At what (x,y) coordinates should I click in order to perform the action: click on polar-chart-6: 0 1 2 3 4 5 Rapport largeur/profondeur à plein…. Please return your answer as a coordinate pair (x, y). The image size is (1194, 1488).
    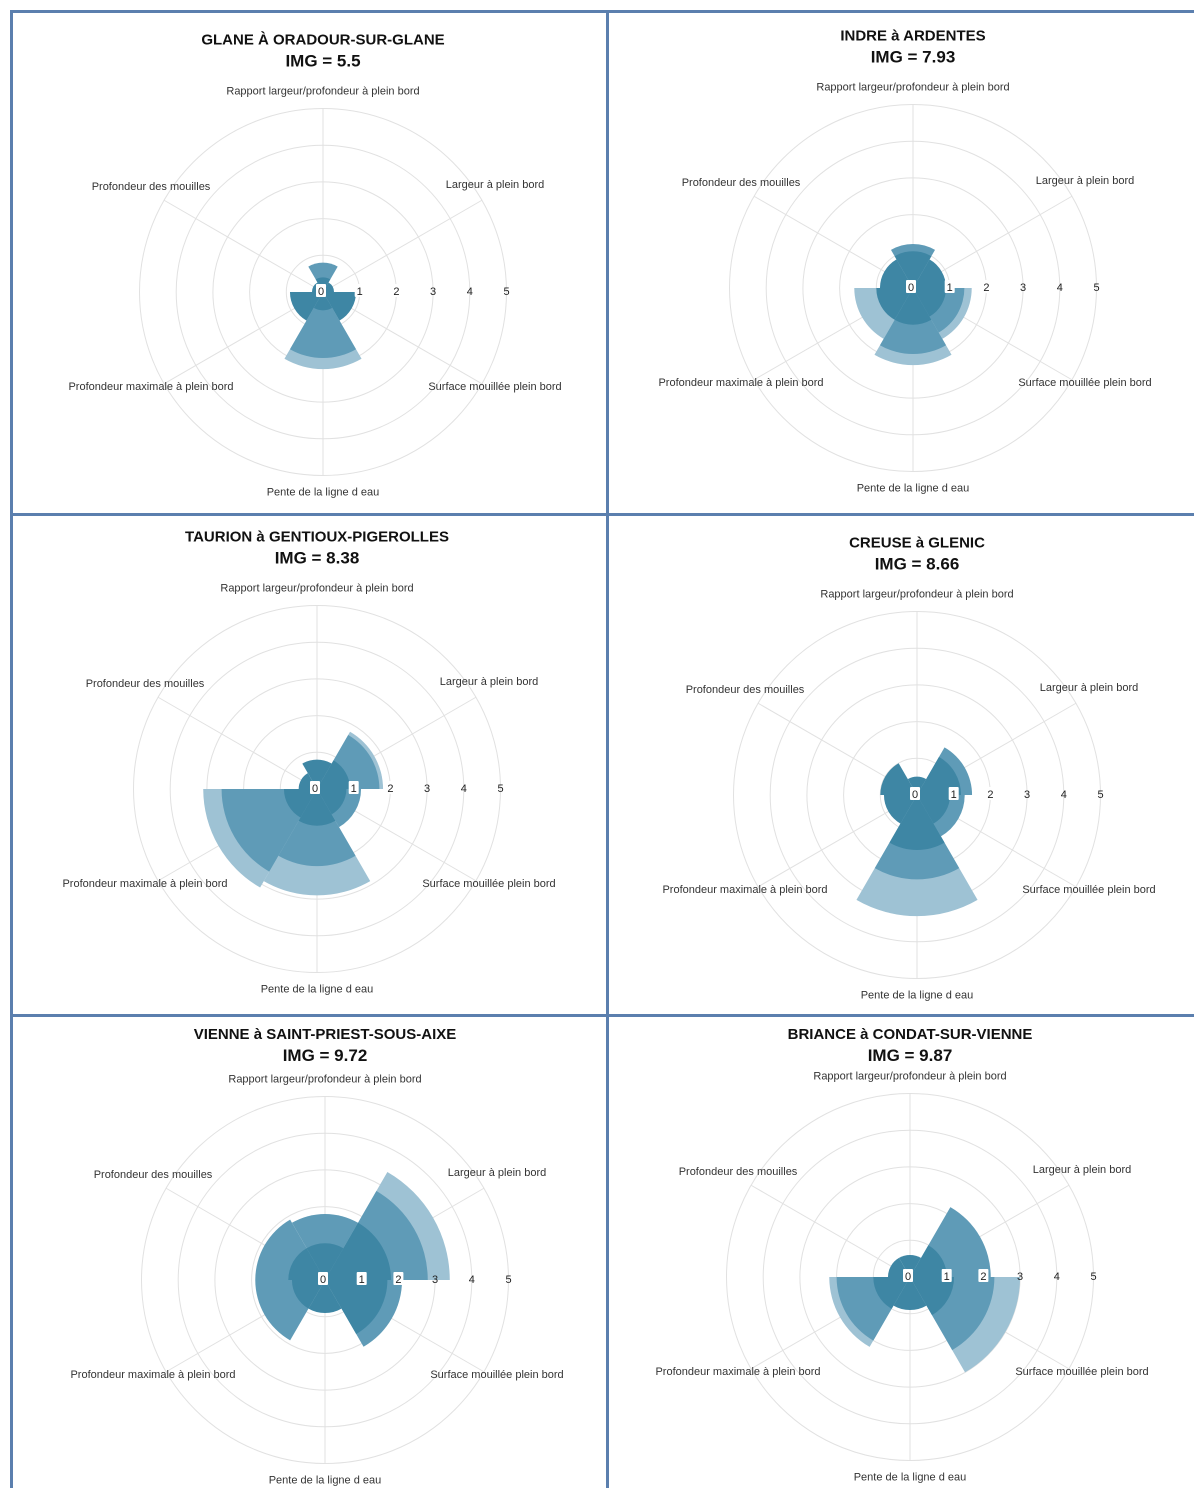
    Looking at the image, I should click on (901, 1255).